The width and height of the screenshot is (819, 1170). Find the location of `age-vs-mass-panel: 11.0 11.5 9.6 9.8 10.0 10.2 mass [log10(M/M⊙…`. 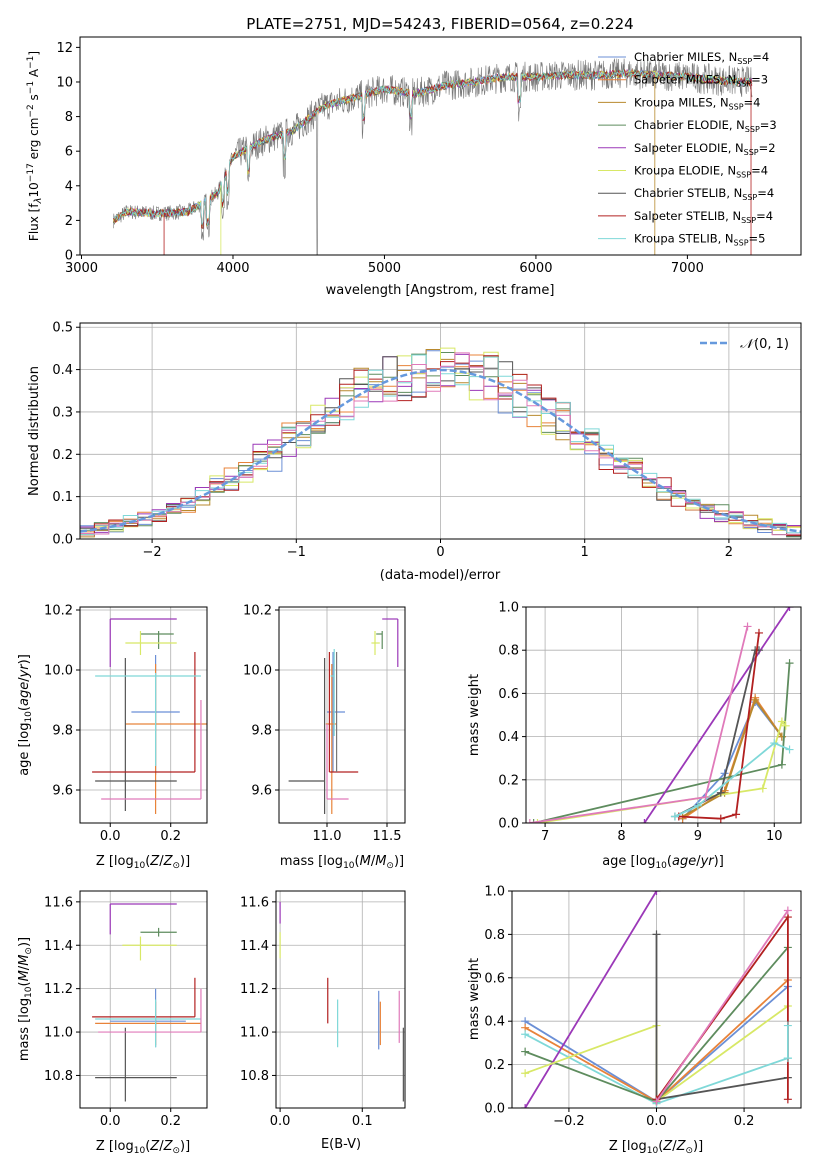

age-vs-mass-panel: 11.0 11.5 9.6 9.8 10.0 10.2 mass [log10(M/M⊙… is located at coordinates (324, 737).